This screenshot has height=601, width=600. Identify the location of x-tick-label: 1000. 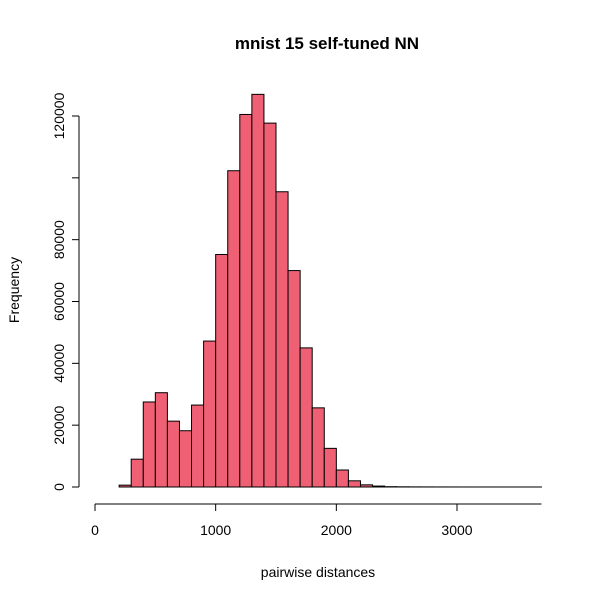
(215, 530).